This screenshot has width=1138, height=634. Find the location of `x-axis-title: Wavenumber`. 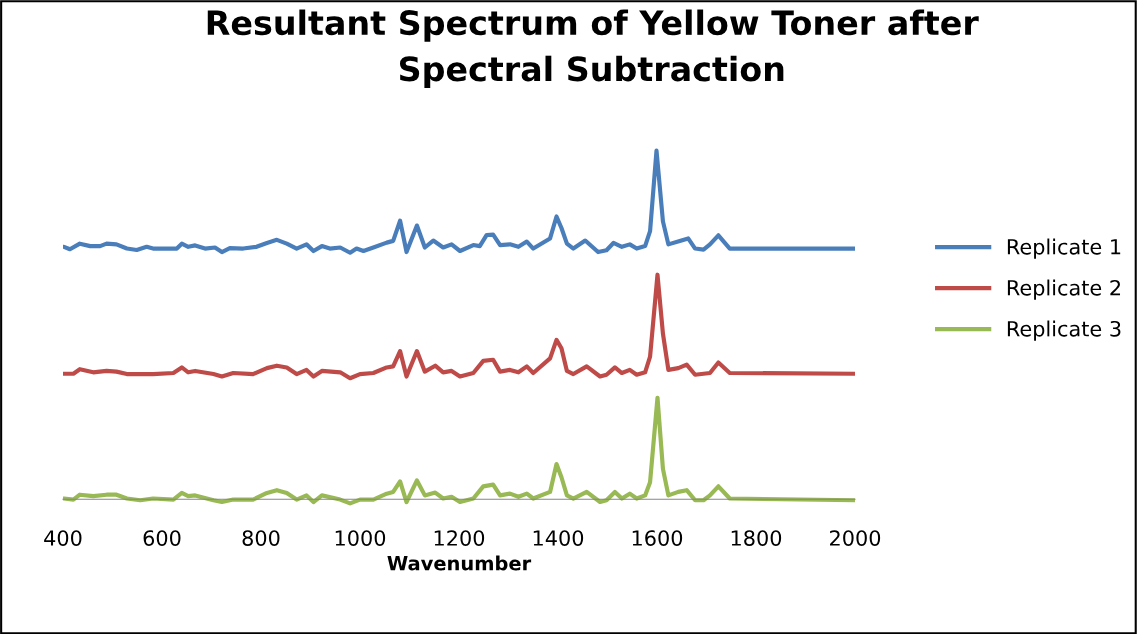

x-axis-title: Wavenumber is located at coordinates (459, 563).